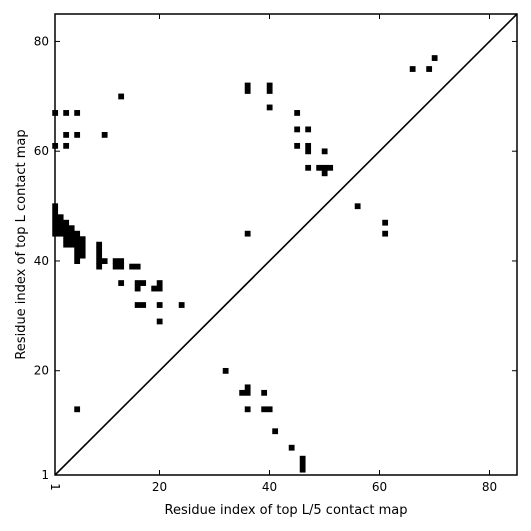  What do you see at coordinates (41, 261) in the screenshot?
I see `y-tick-label: 40` at bounding box center [41, 261].